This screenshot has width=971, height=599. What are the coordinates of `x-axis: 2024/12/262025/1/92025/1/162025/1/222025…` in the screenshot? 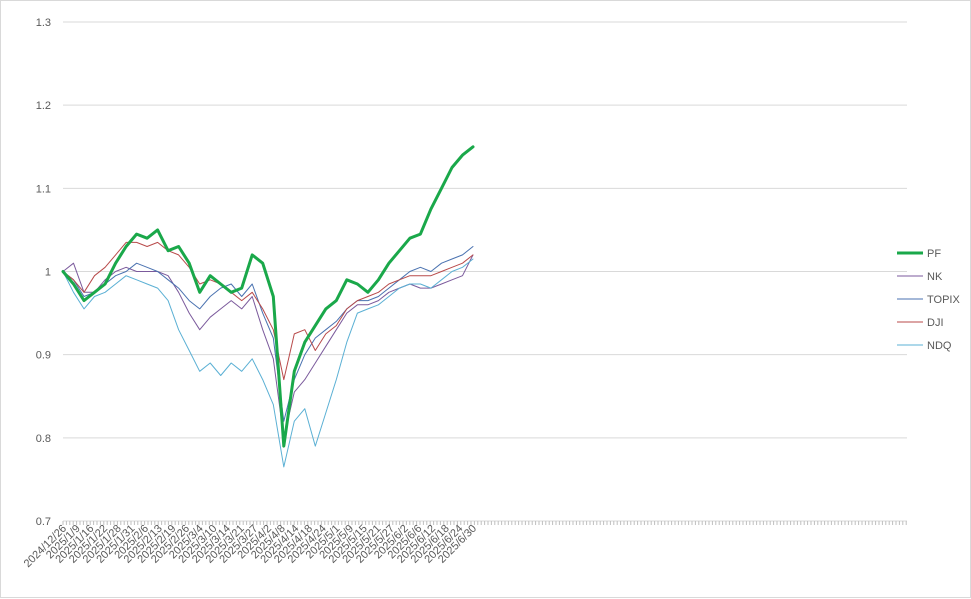 It's located at (464, 545).